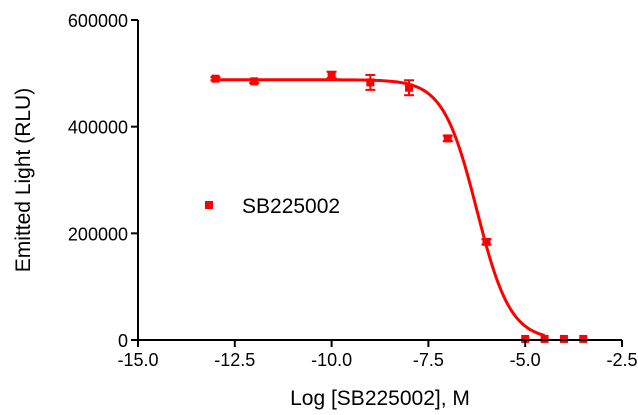 The height and width of the screenshot is (415, 638). Describe the element at coordinates (234, 360) in the screenshot. I see `x-tick-label: -12.5` at that location.